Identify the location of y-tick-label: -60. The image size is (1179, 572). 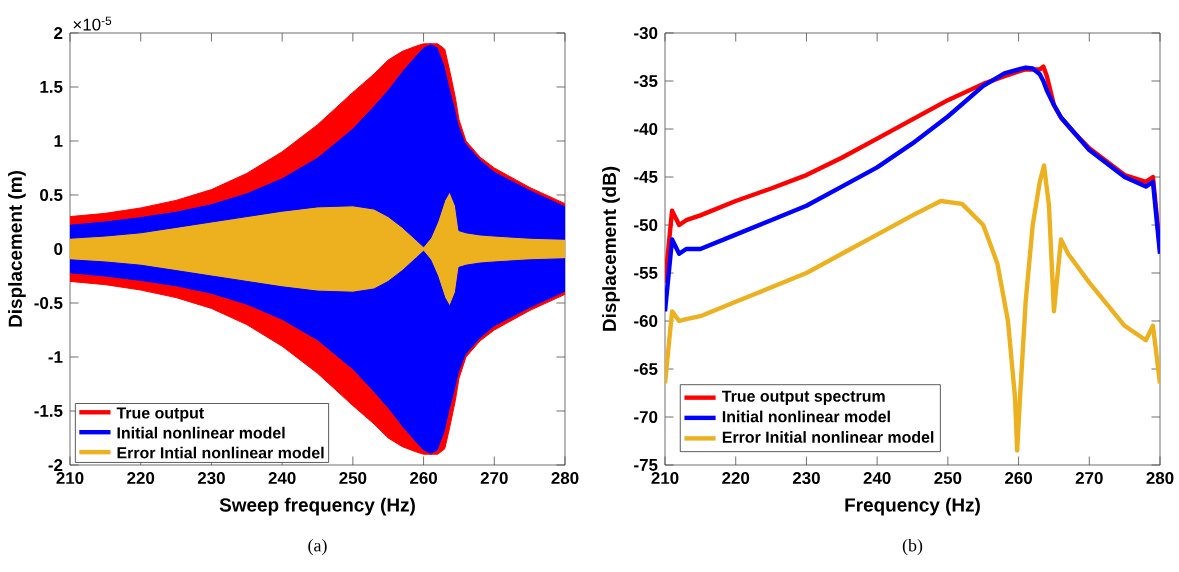
(646, 321).